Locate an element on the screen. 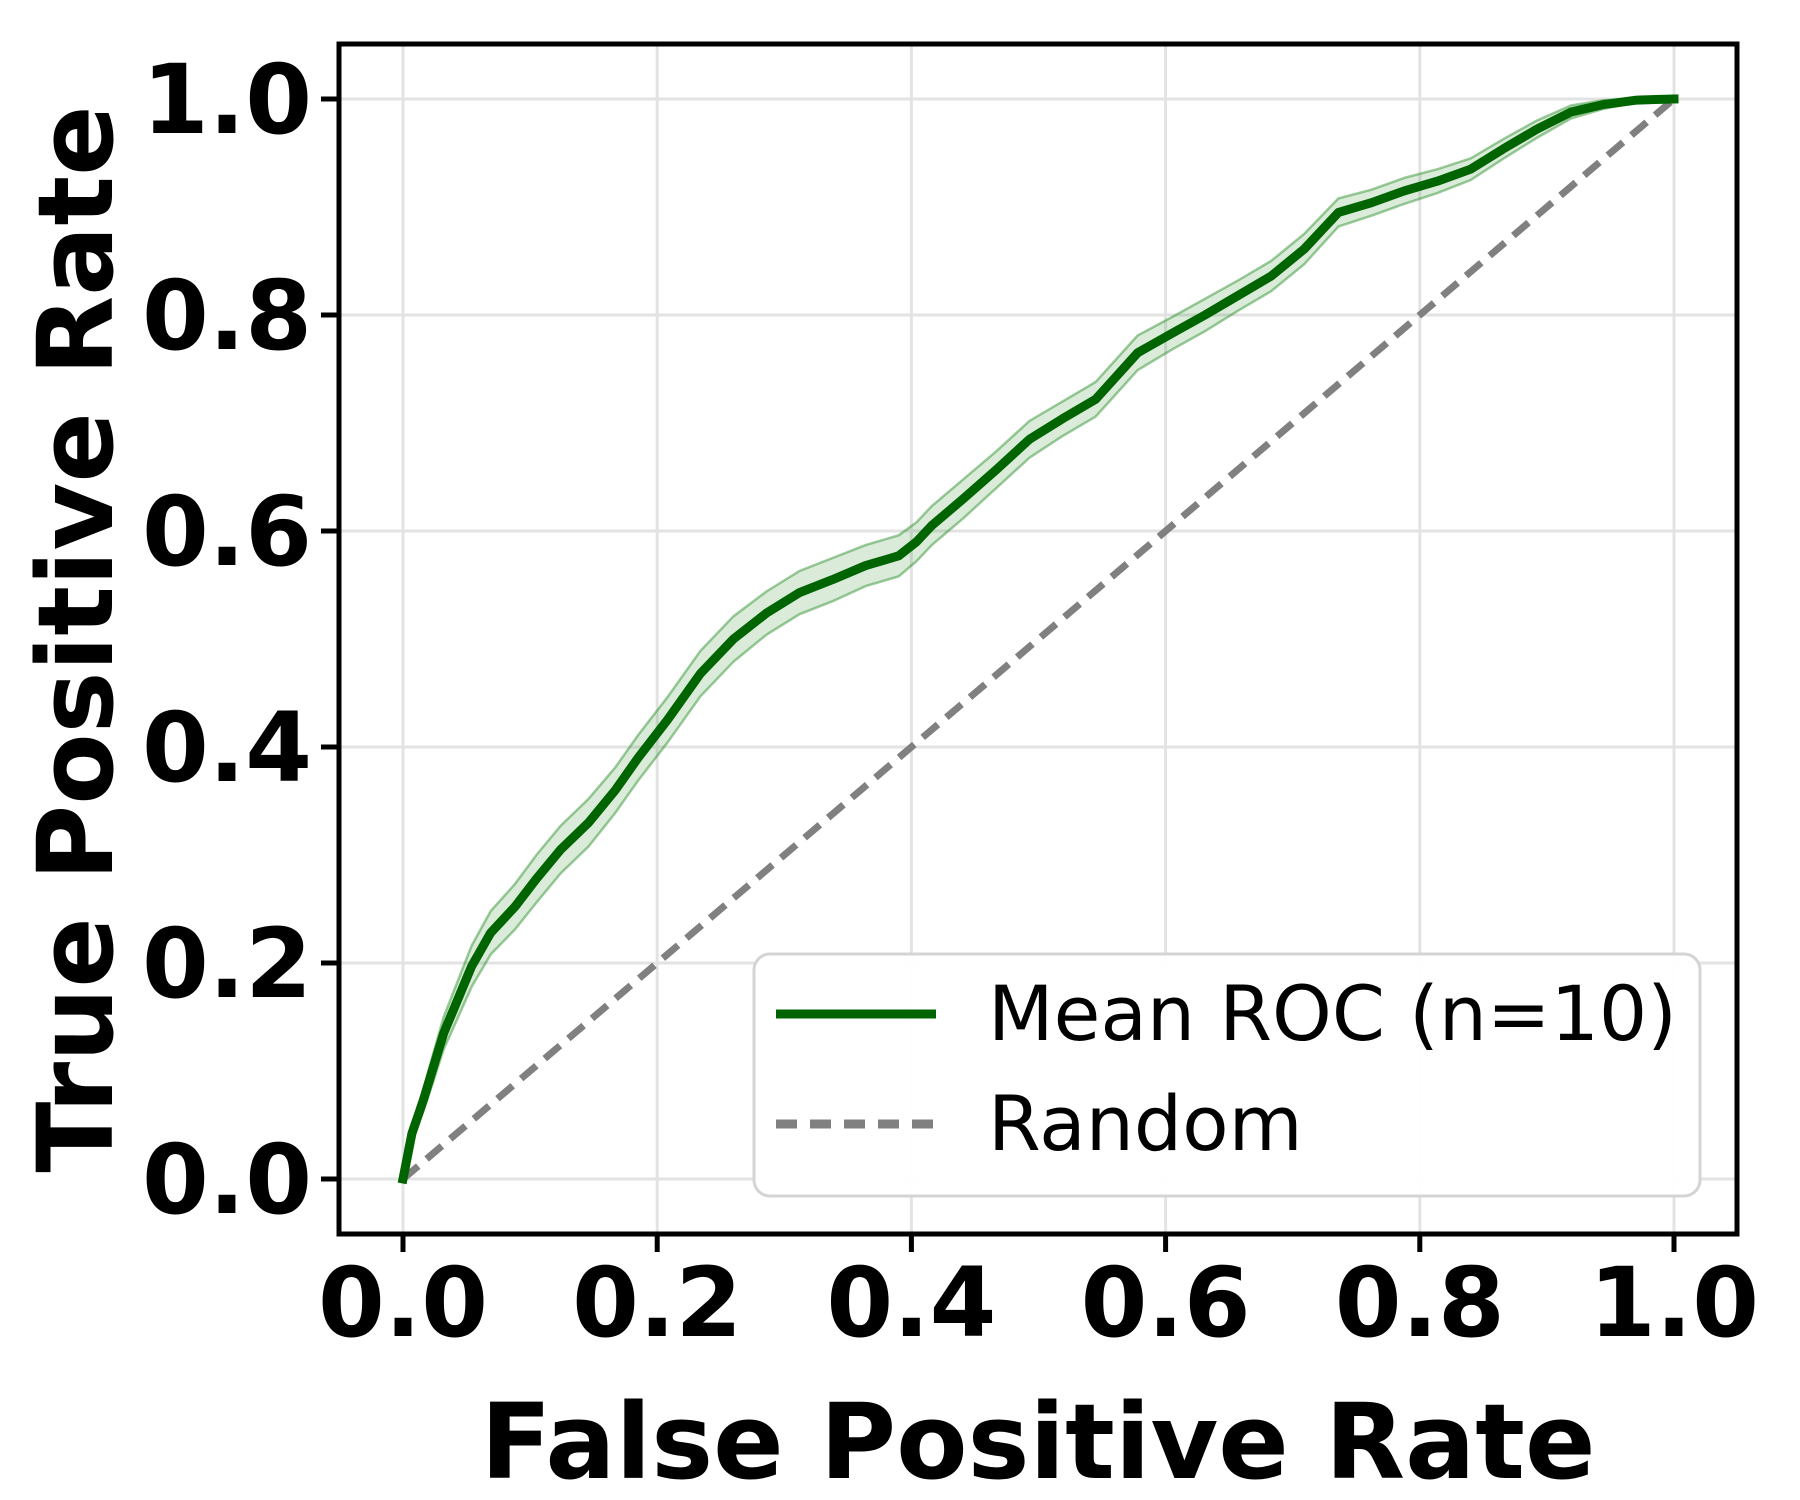 Image resolution: width=1800 pixels, height=1500 pixels. y-tick-labels: 0.0 0.2 0.4 0.6 0.8 1.0 is located at coordinates (227, 640).